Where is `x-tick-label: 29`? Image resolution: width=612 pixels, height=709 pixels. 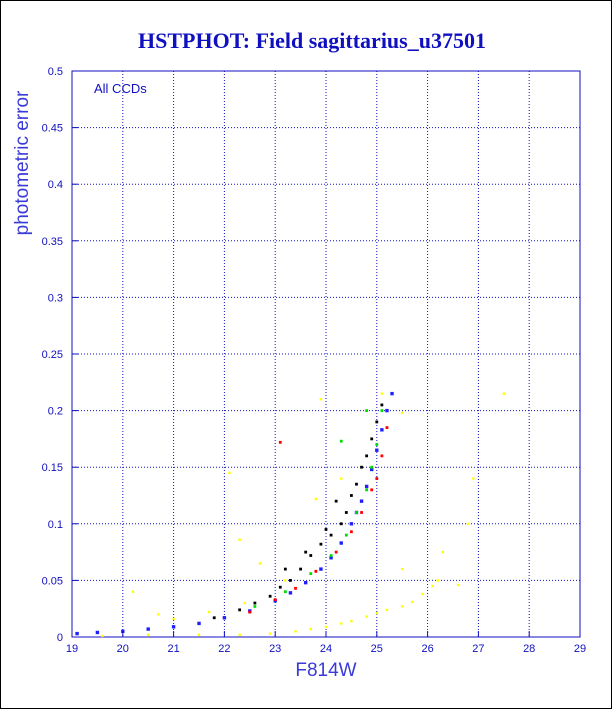 x-tick-label: 29 is located at coordinates (580, 649).